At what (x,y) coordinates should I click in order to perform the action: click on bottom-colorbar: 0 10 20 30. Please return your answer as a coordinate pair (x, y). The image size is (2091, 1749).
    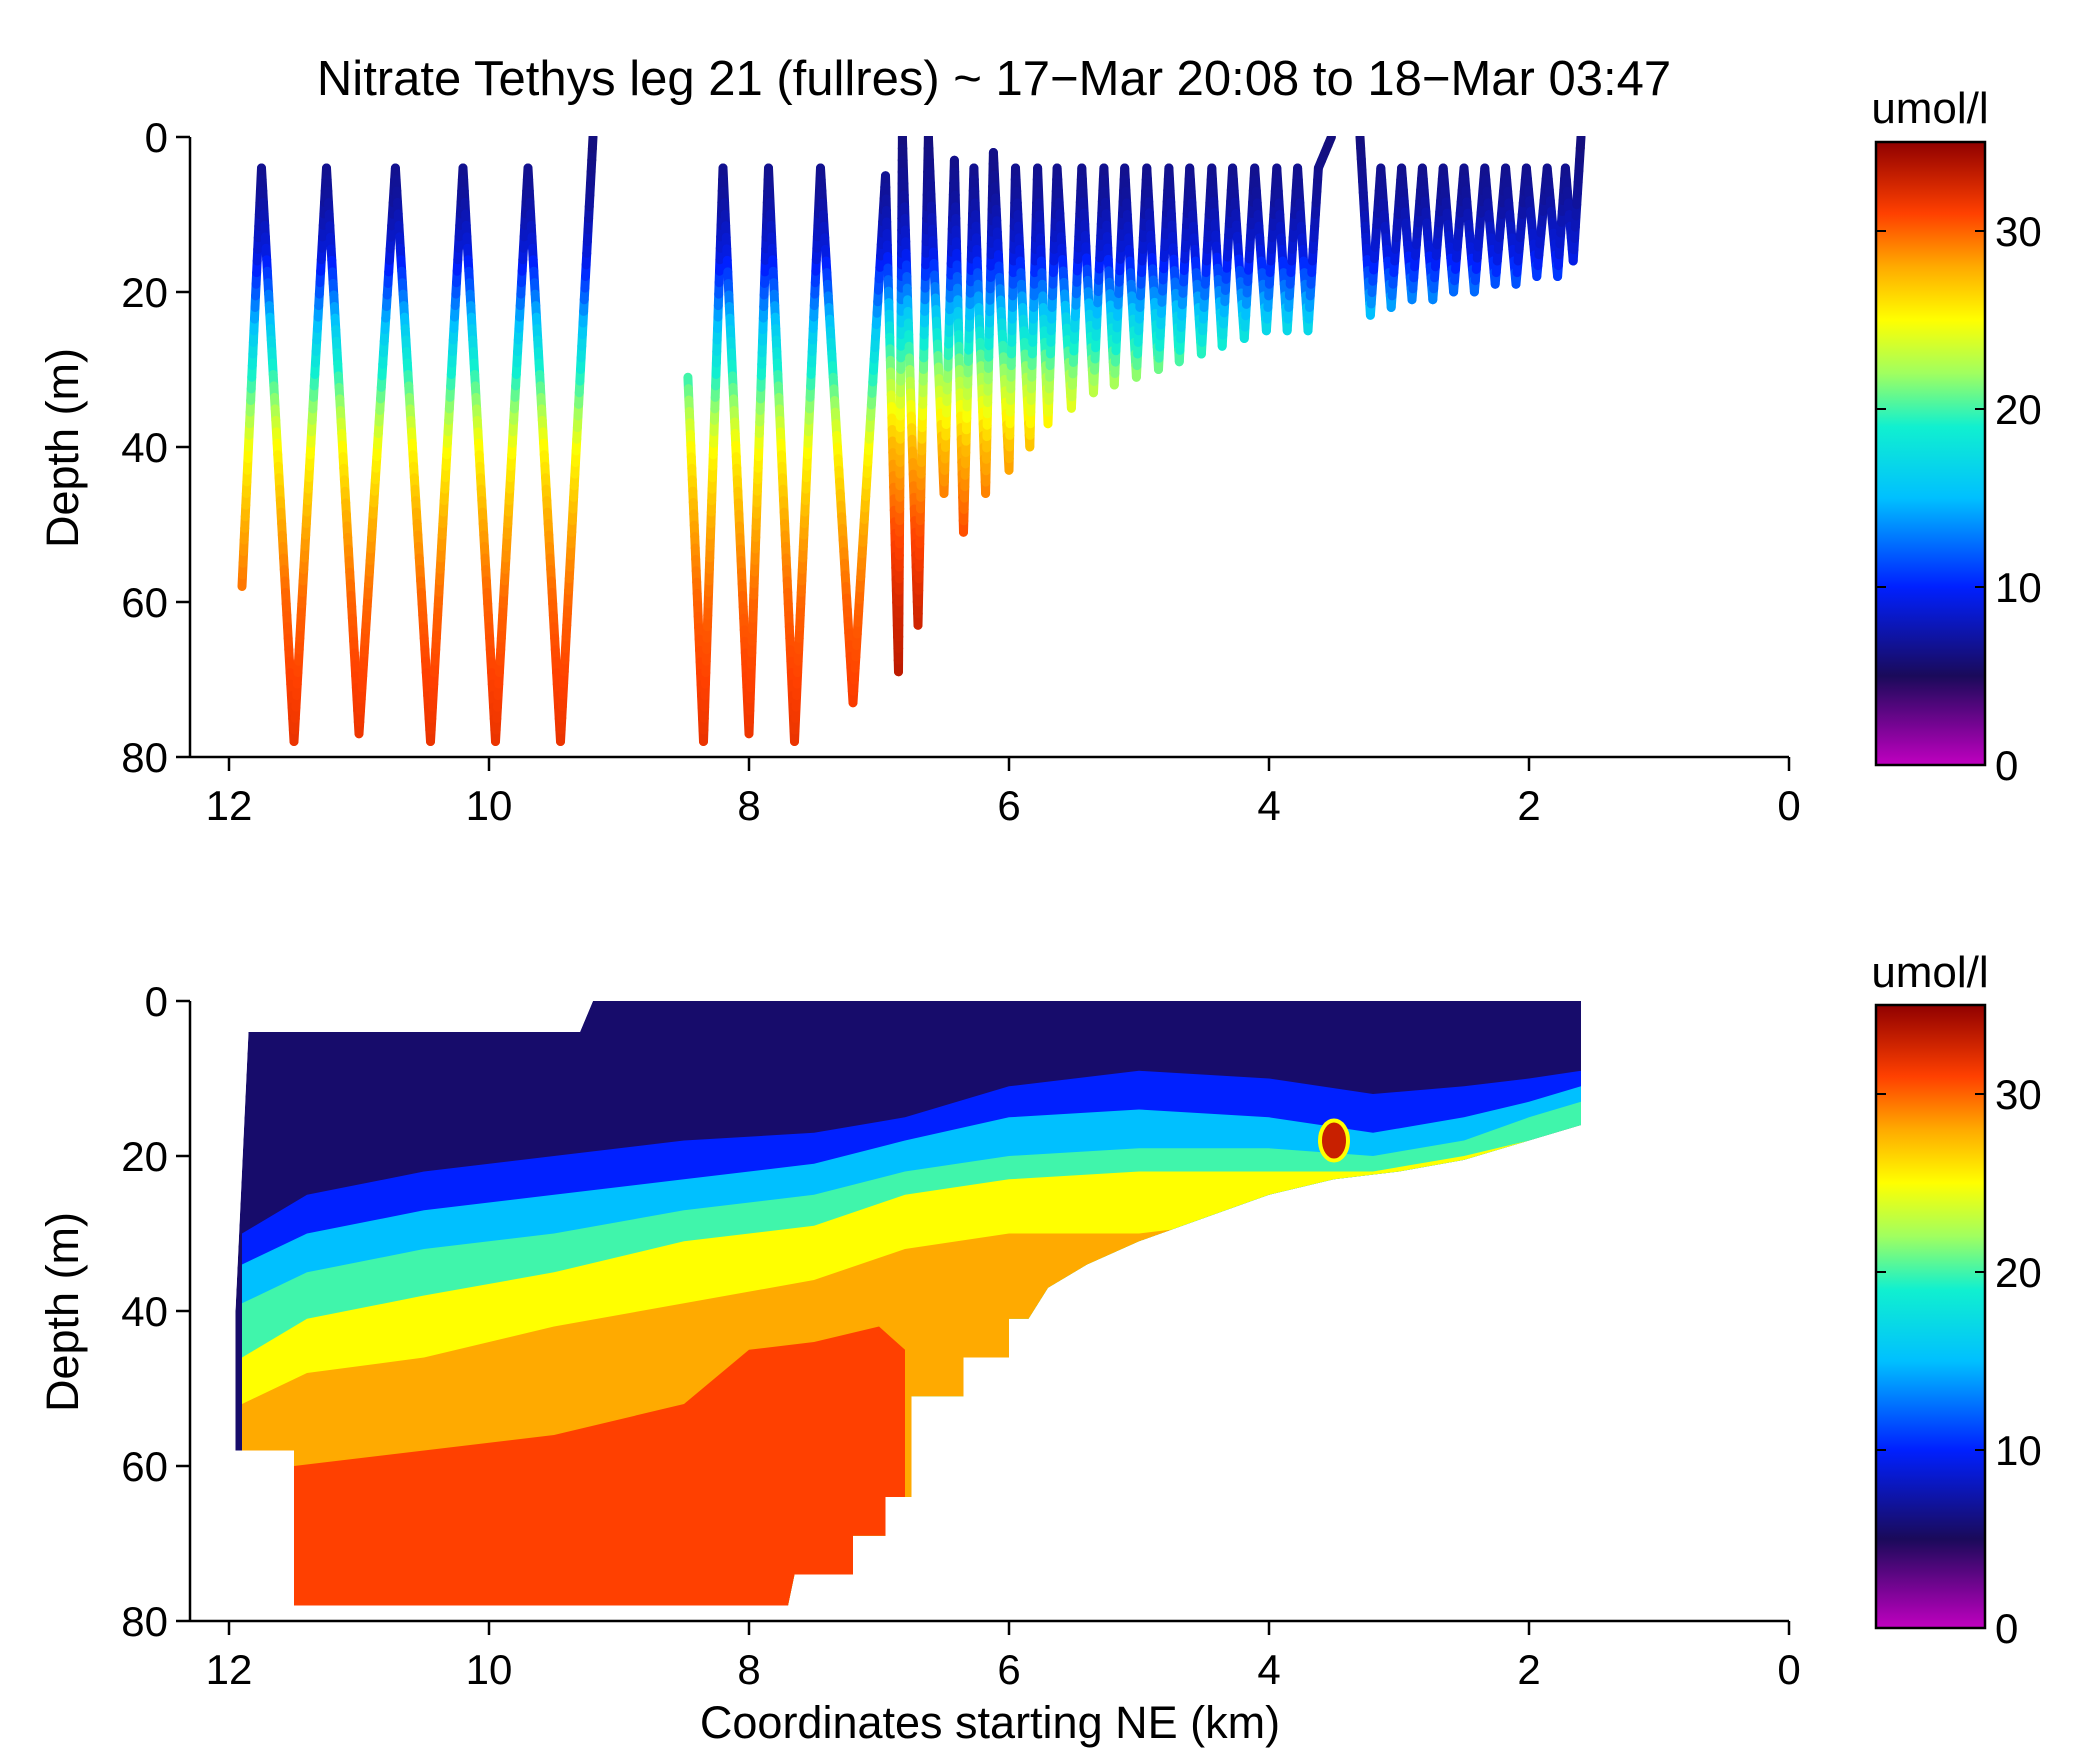
    Looking at the image, I should click on (1958, 1327).